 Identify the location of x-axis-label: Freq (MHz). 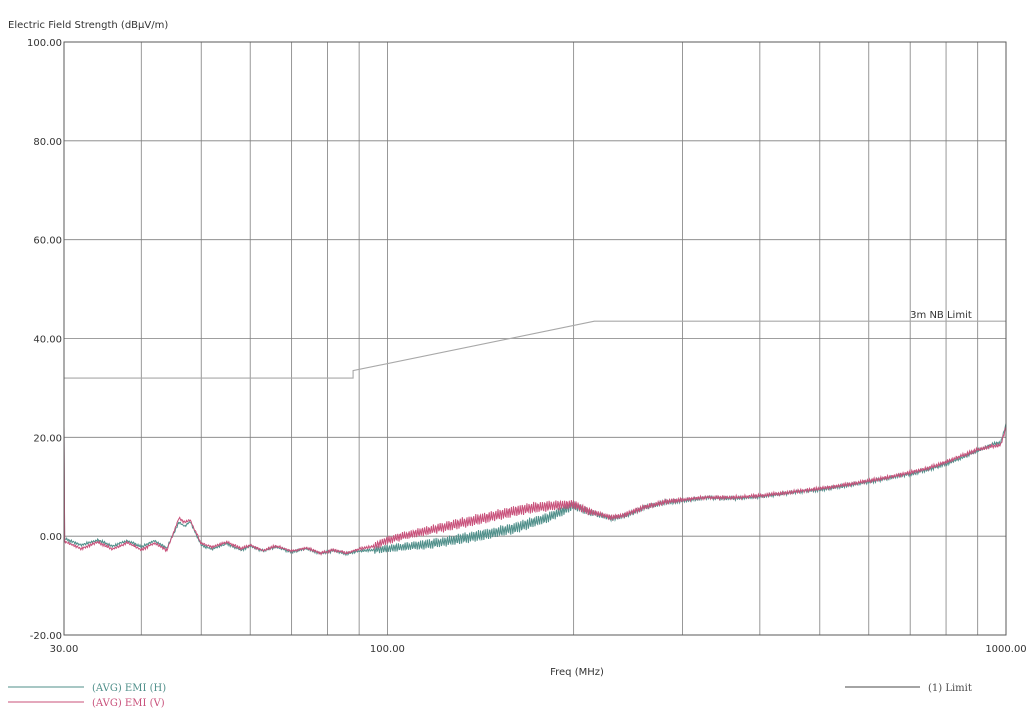
(577, 672).